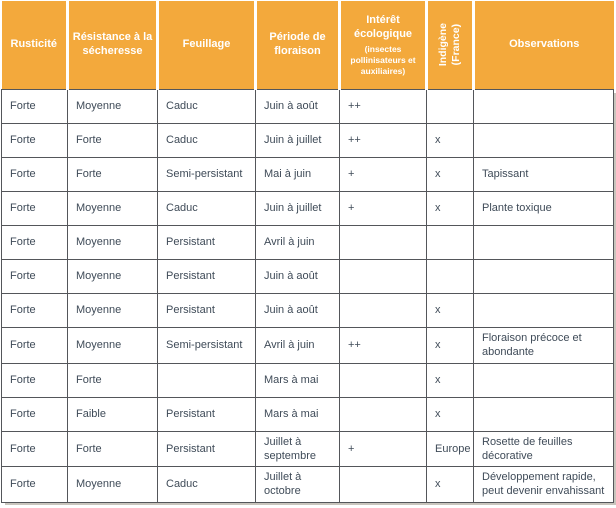 The height and width of the screenshot is (508, 616). I want to click on table-row: Forte Moyenne Persistant Juin à août, so click(307, 276).